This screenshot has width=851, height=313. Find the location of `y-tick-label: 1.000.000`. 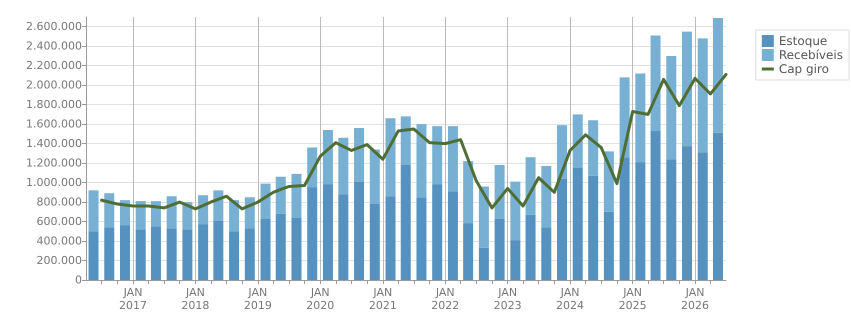

y-tick-label: 1.000.000 is located at coordinates (54, 183).